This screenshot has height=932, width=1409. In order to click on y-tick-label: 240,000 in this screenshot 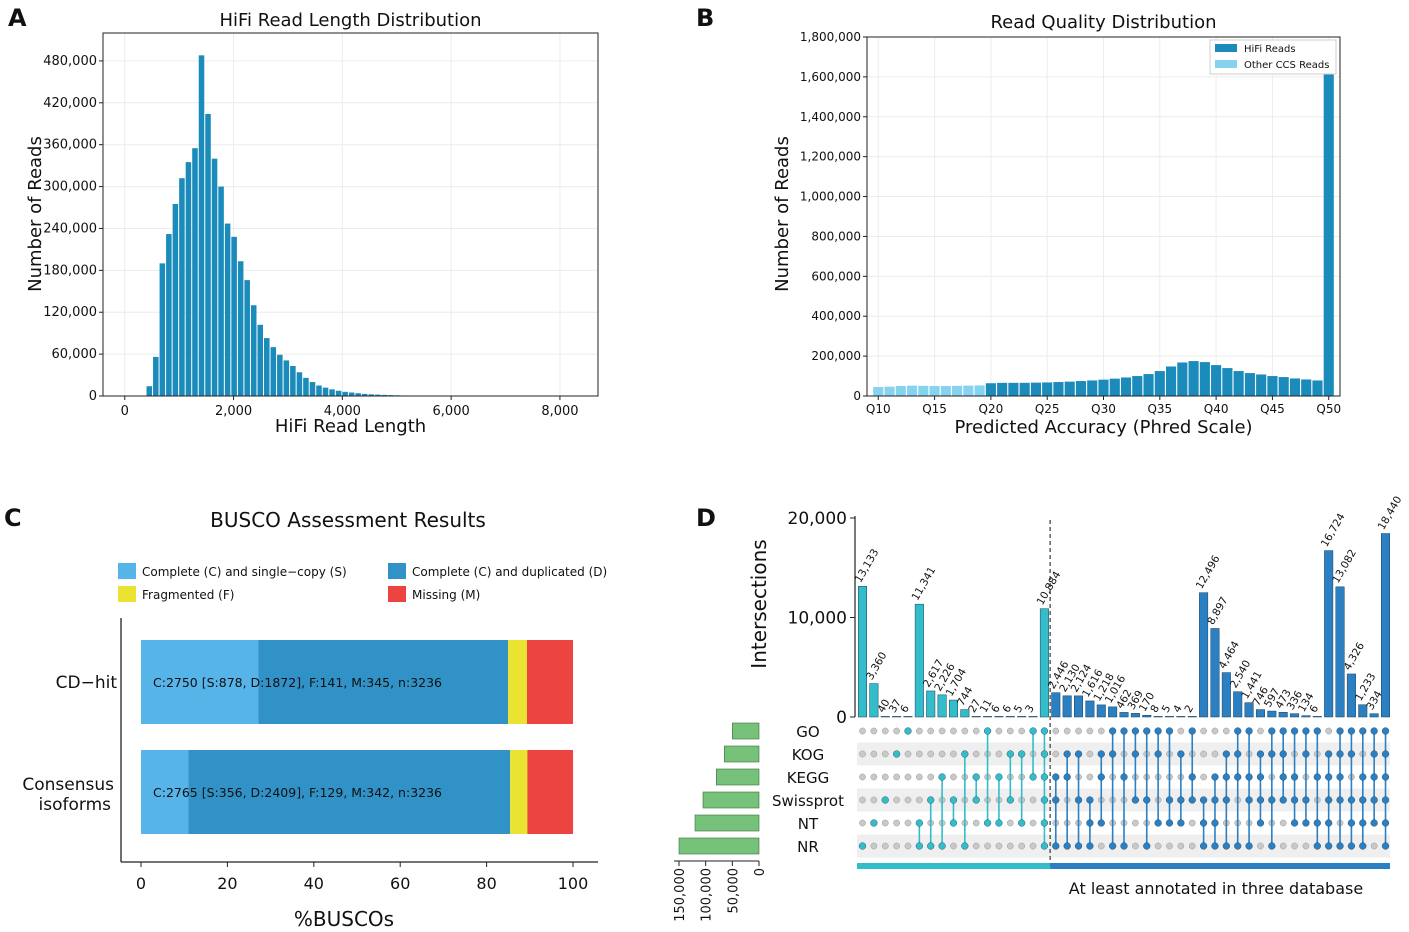, I will do `click(70, 228)`.